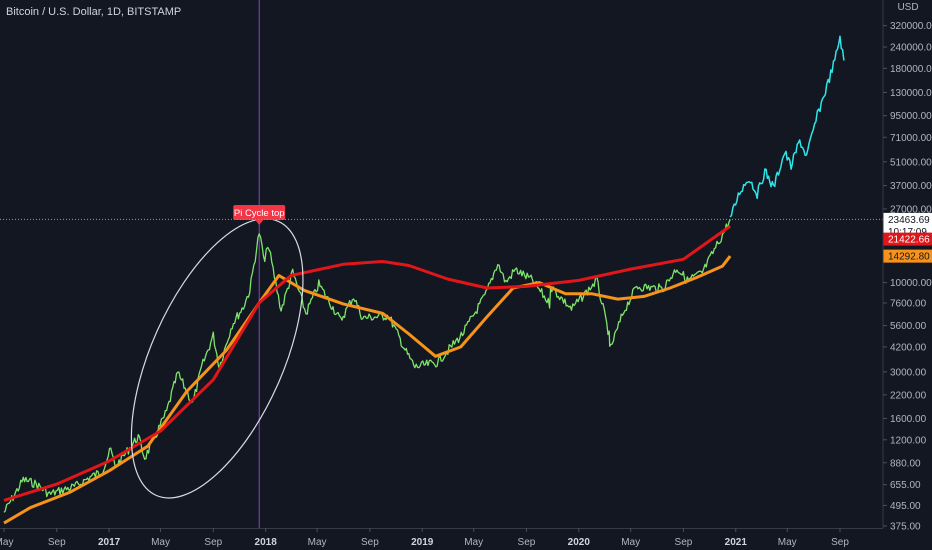 The image size is (932, 550). Describe the element at coordinates (908, 440) in the screenshot. I see `y-tick-label: 1200.00` at that location.